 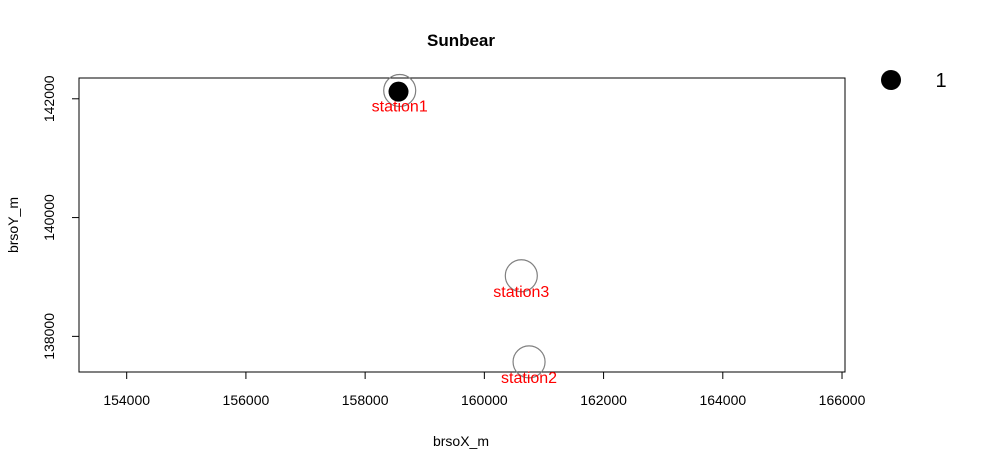 I want to click on y-axis: 138000 140000 142000, so click(x=60, y=217).